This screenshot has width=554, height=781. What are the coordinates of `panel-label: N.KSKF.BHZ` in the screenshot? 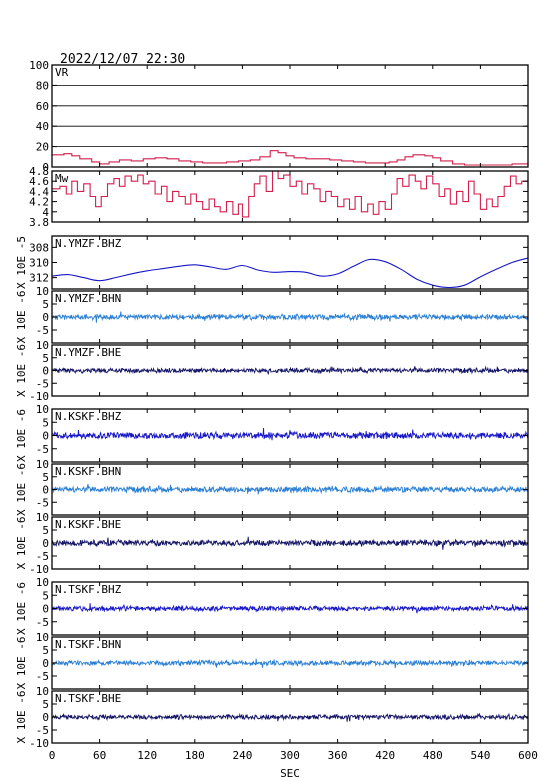 It's located at (88, 416).